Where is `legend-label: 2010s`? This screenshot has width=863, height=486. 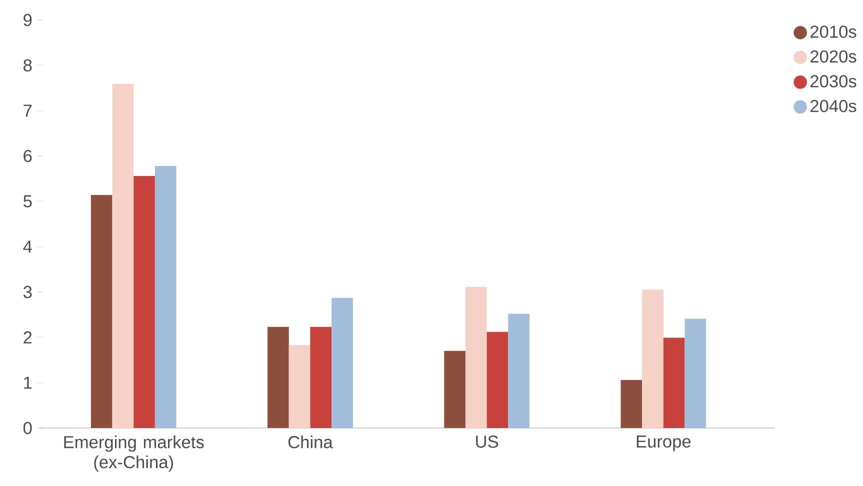 legend-label: 2010s is located at coordinates (833, 32).